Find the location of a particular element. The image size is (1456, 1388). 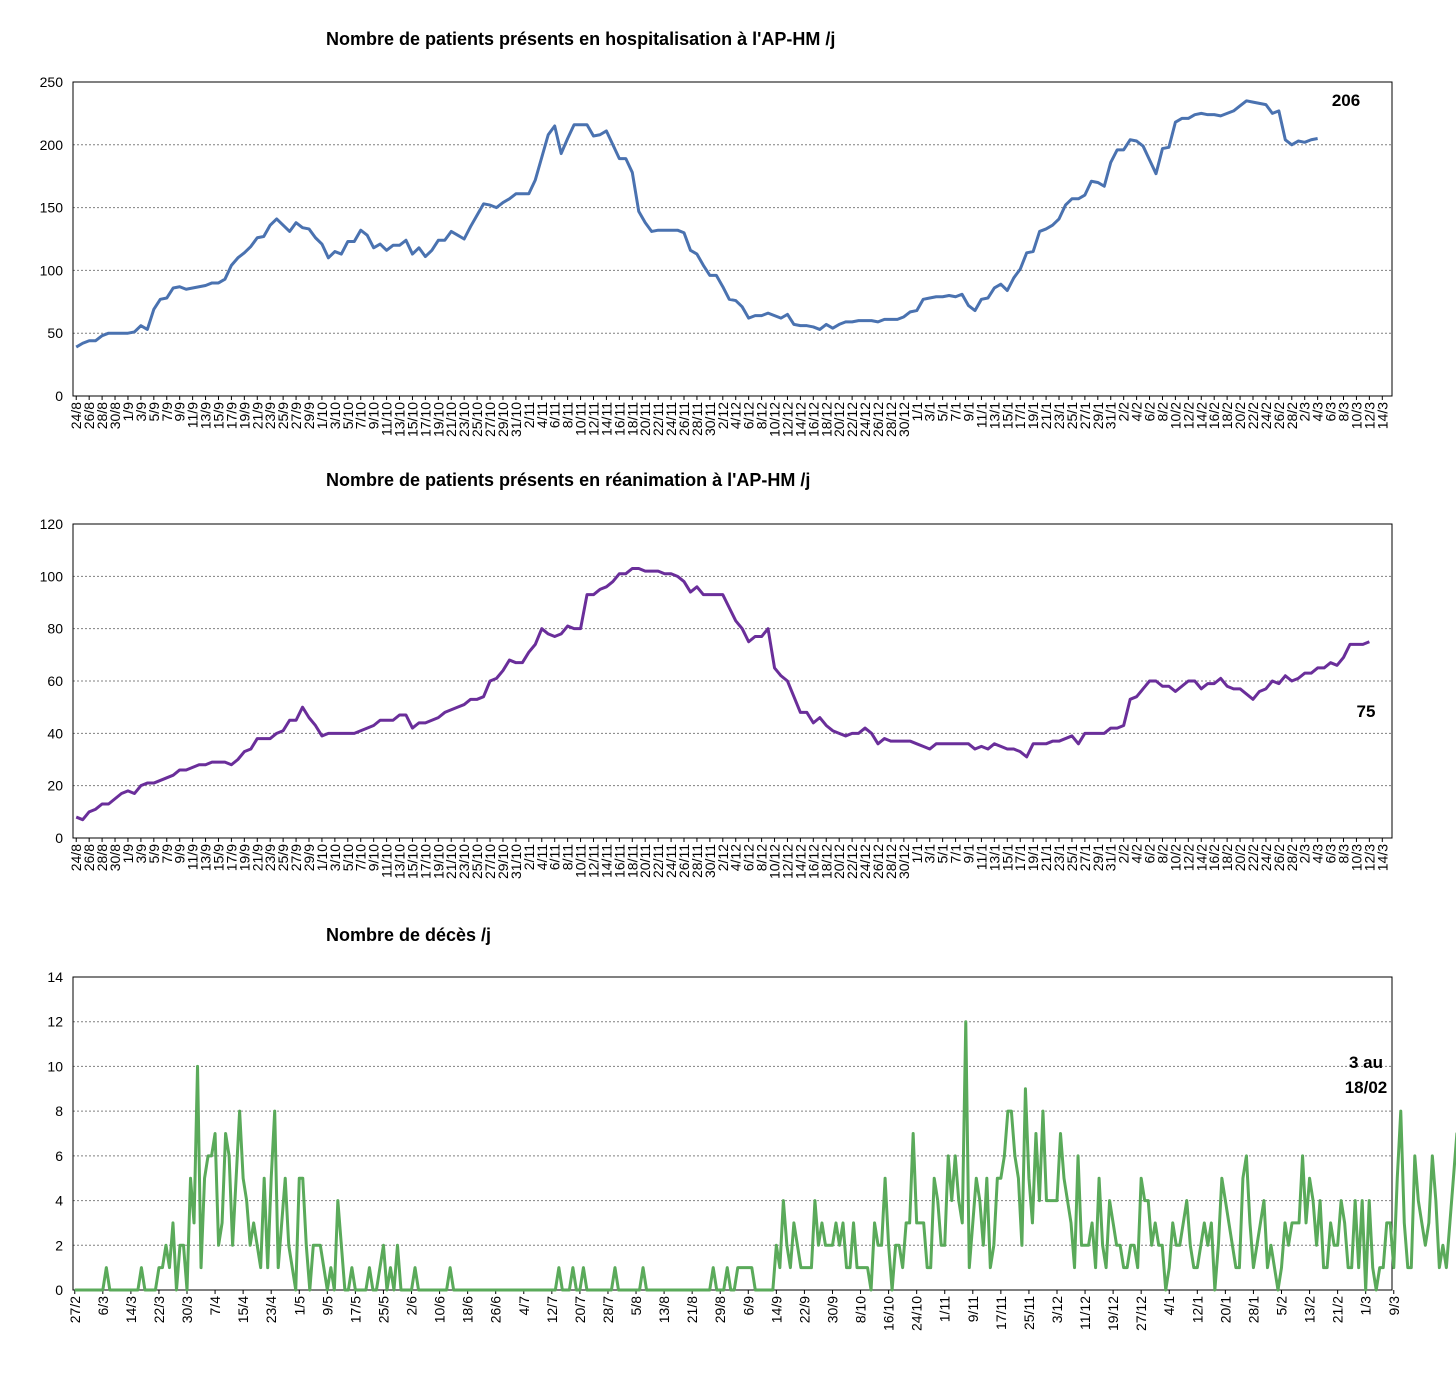

rea-xtick-label: 28/11 is located at coordinates (697, 861).